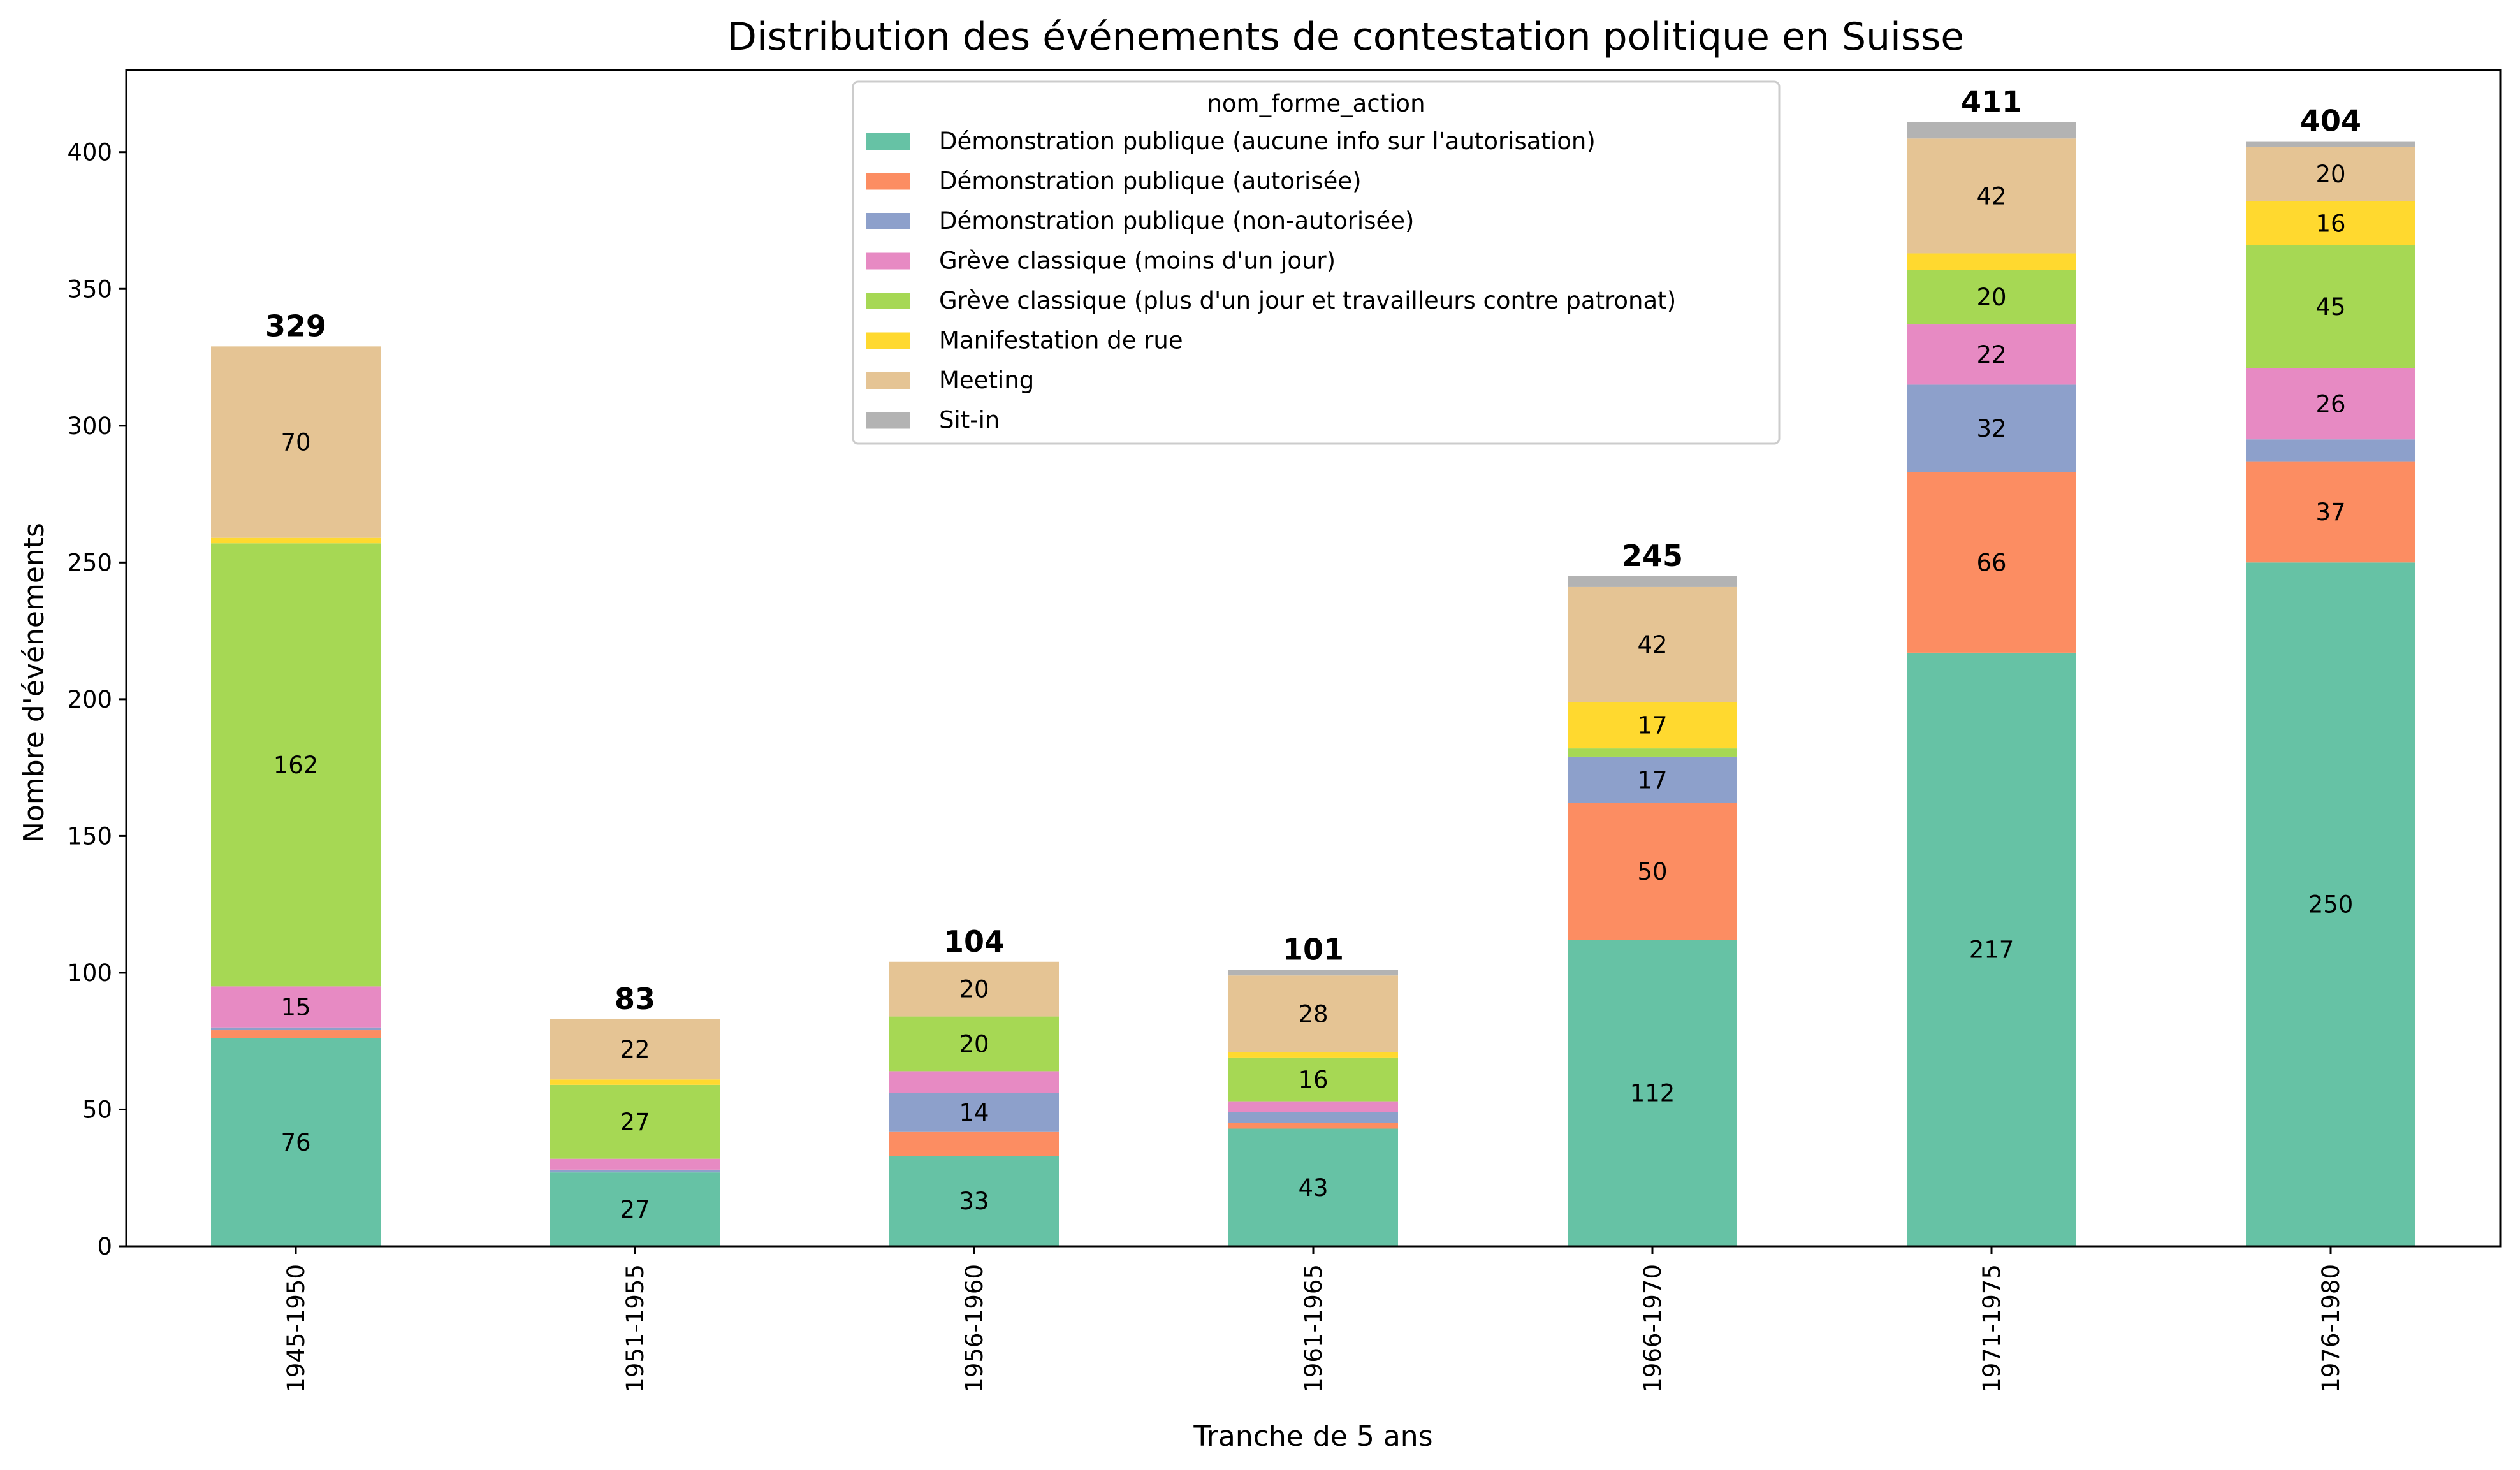 This screenshot has height=1470, width=2520. Describe the element at coordinates (1652, 581) in the screenshot. I see `bar-segment-1966-1970-s7` at that location.